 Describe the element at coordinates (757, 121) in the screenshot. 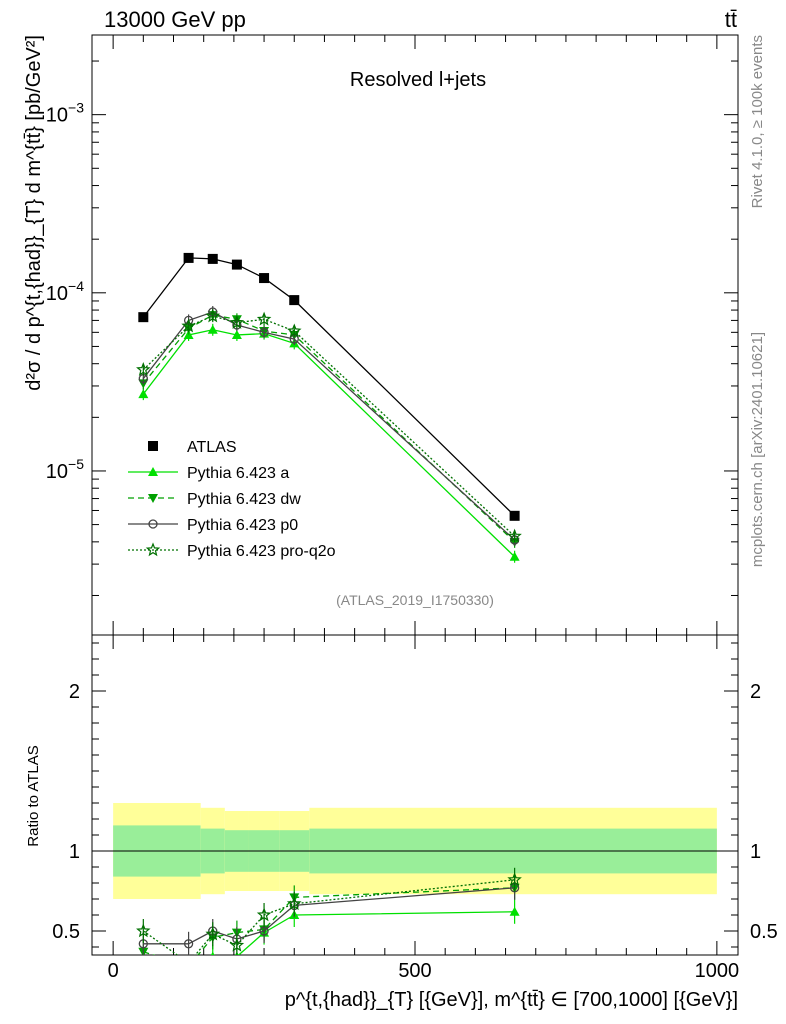

I see `rivet-version-text: Rivet 4.1.0, ≥ 100k events` at that location.